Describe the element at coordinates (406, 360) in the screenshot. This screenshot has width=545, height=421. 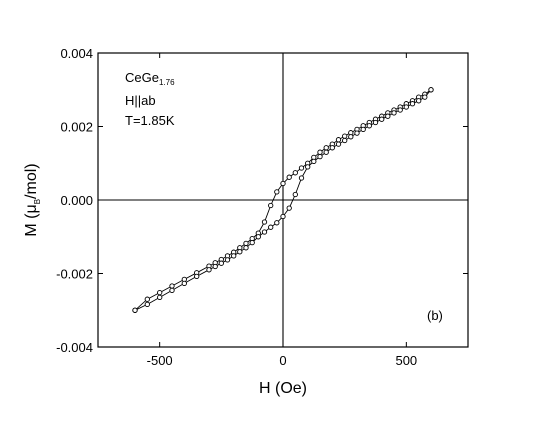
I see `x-tick-label: 500` at that location.